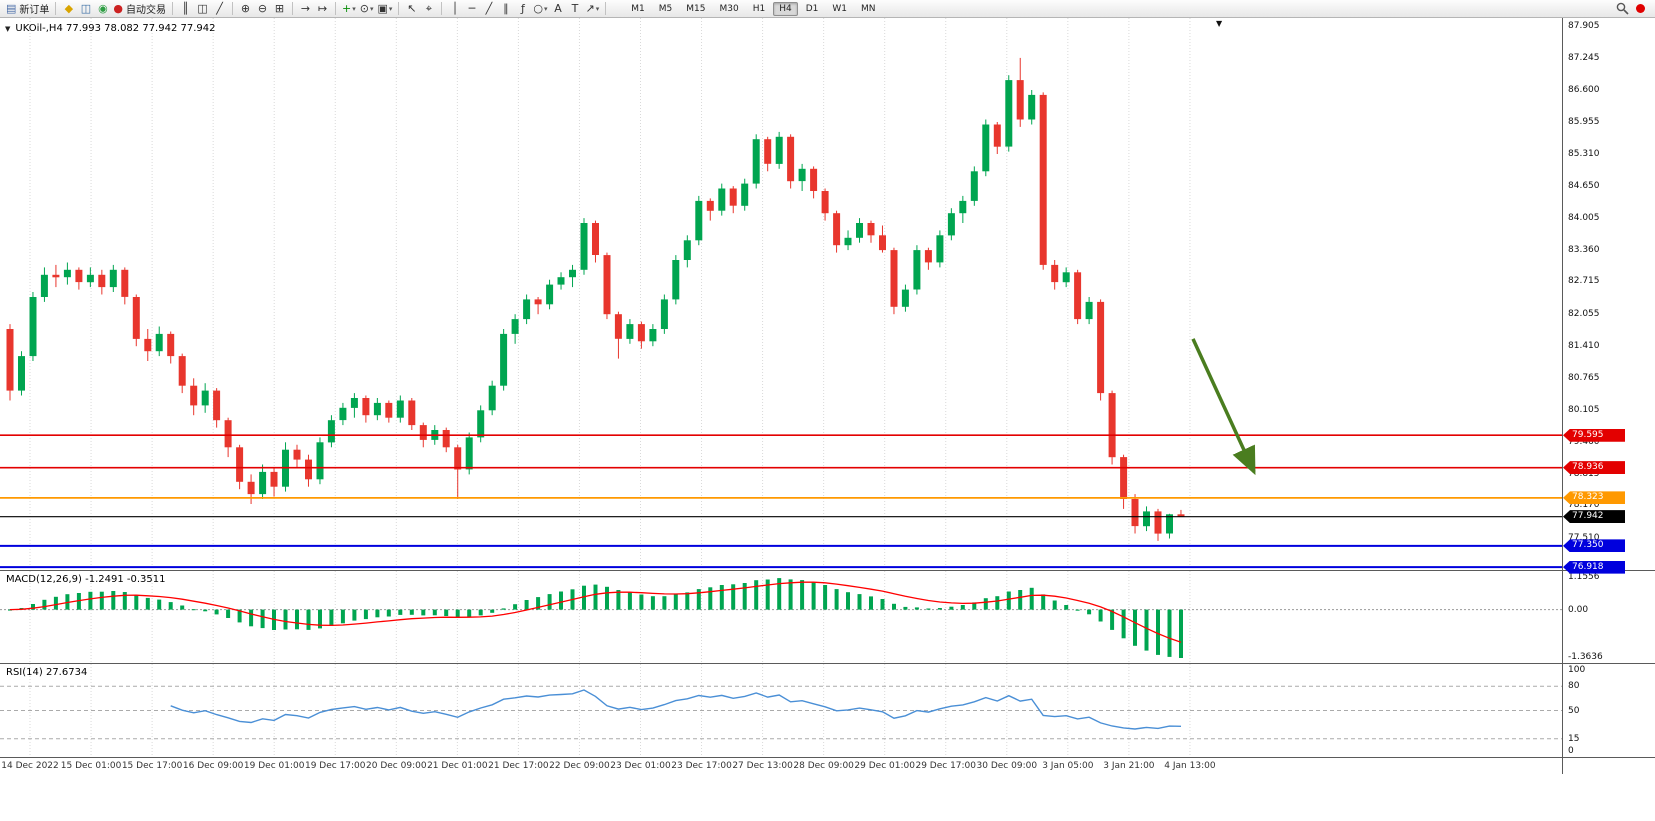 The image size is (1655, 821). I want to click on chart-shift-marker-icon: ▼, so click(1219, 23).